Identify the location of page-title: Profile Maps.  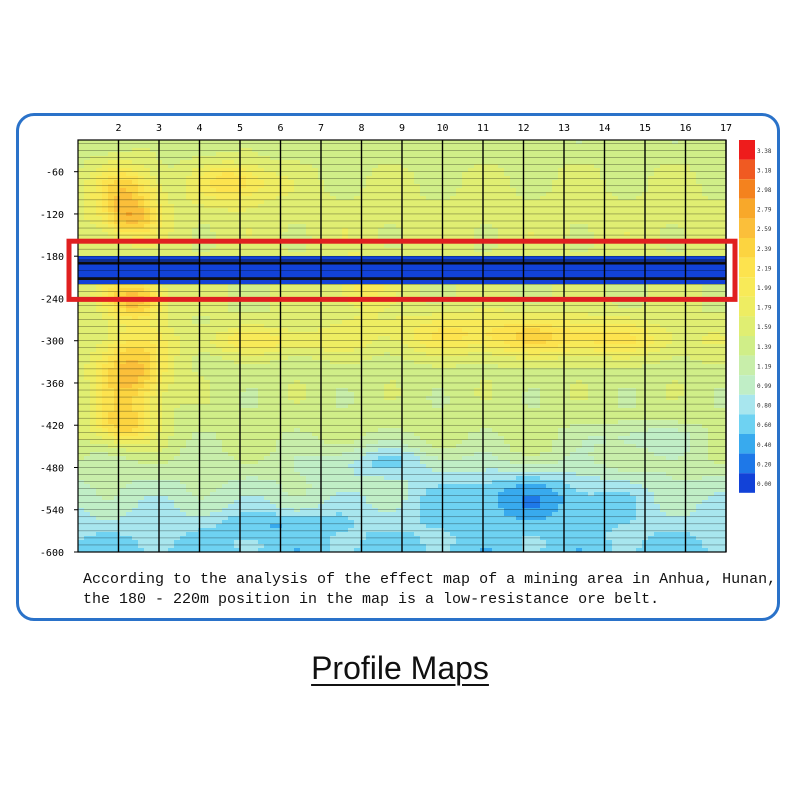
(400, 668).